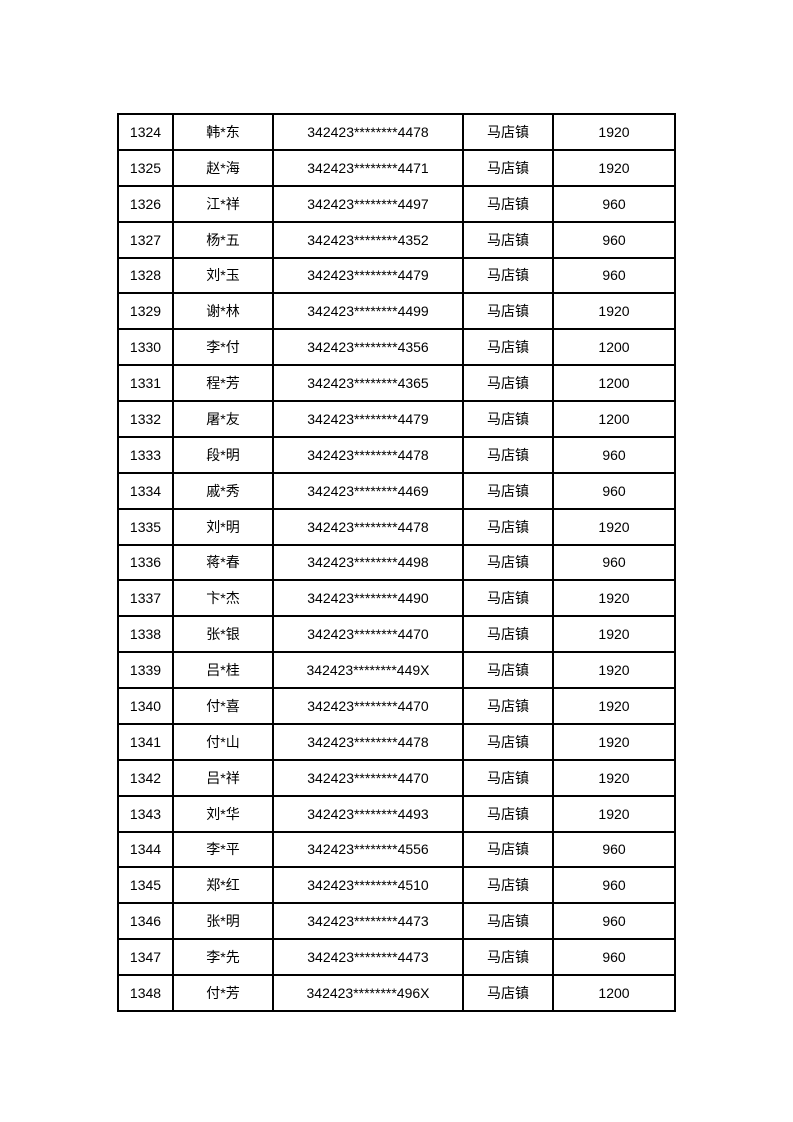 The height and width of the screenshot is (1122, 793). Describe the element at coordinates (223, 275) in the screenshot. I see `cell-person-name: 刘*玉` at that location.